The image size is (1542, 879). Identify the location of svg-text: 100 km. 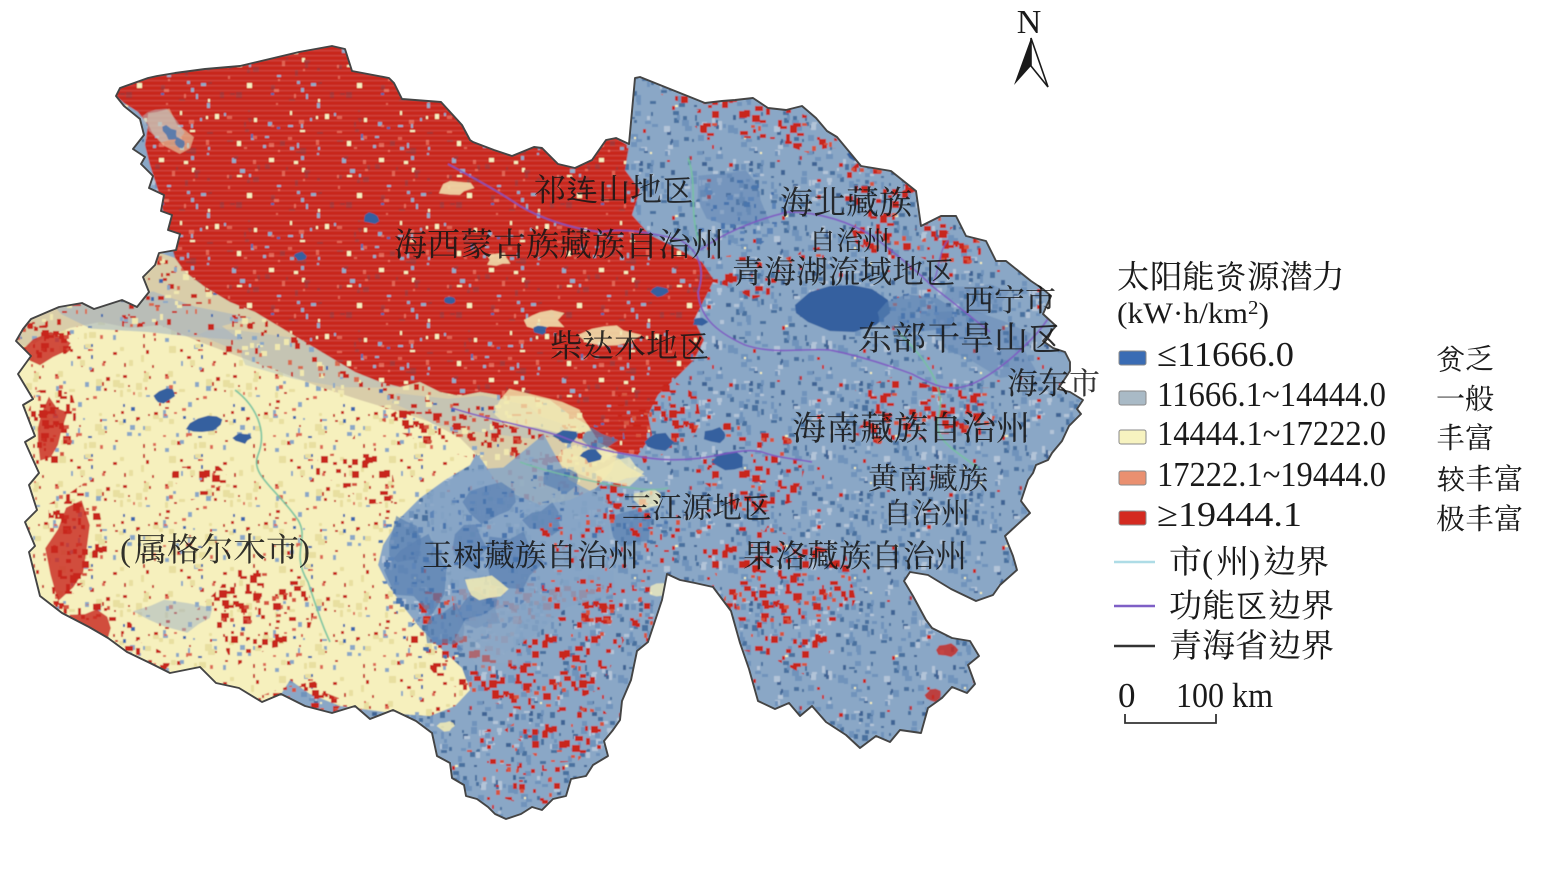
(1224, 695).